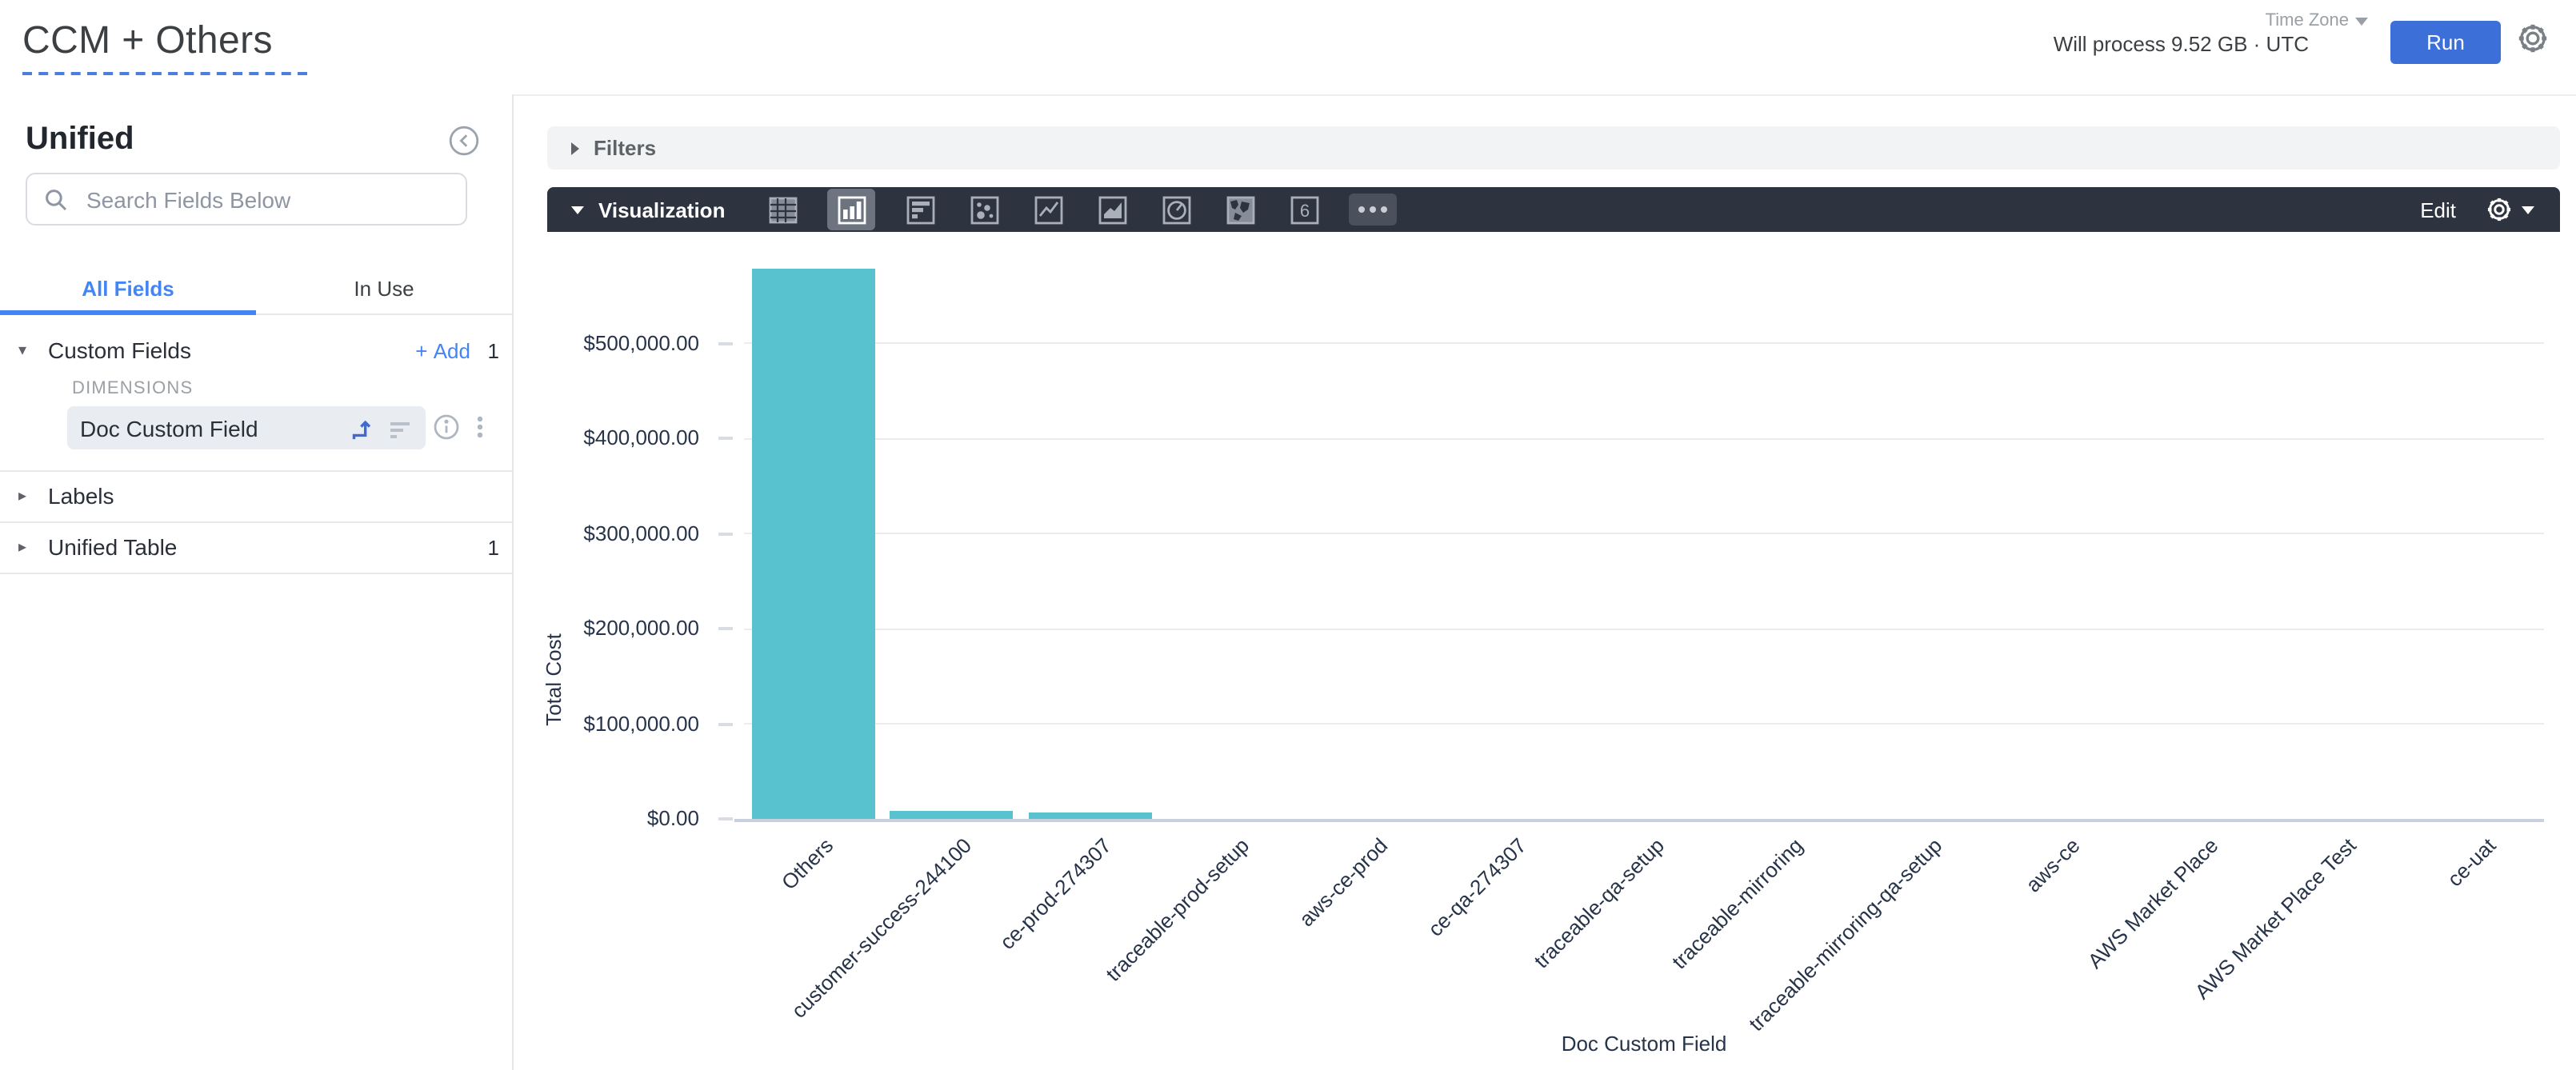 This screenshot has width=2576, height=1070. I want to click on run-button: Run, so click(2445, 42).